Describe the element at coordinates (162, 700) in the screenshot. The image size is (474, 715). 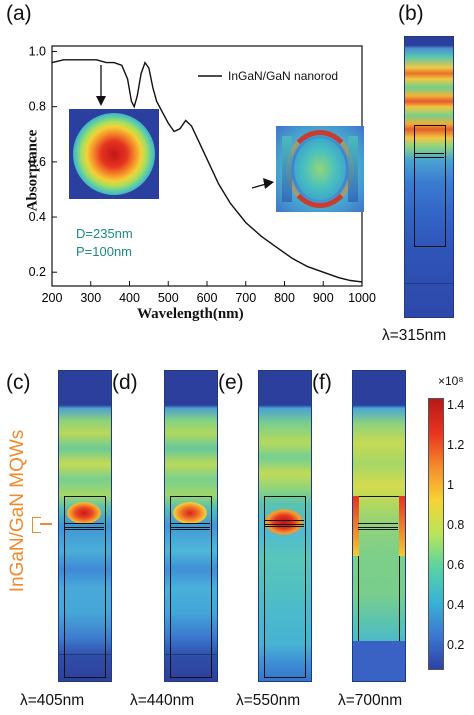
I see `wavelength-label-d: λ=440nm` at that location.